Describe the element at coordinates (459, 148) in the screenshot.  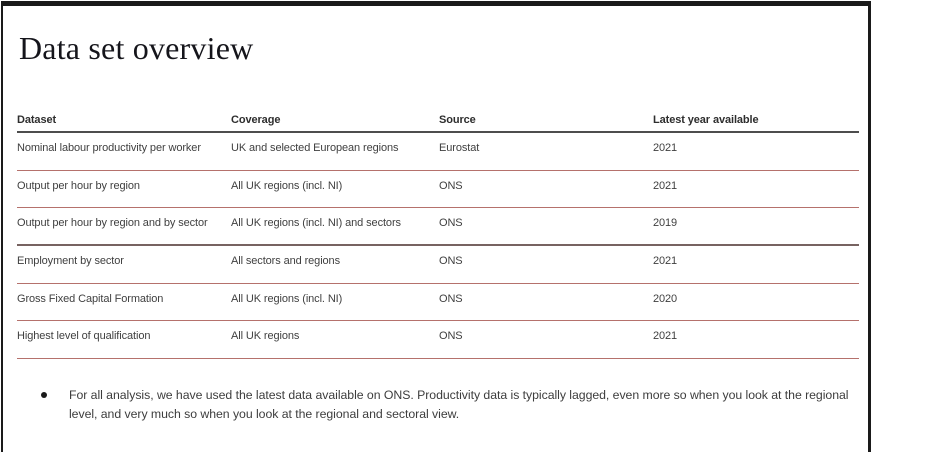
I see `cell-source: Eurostat` at that location.